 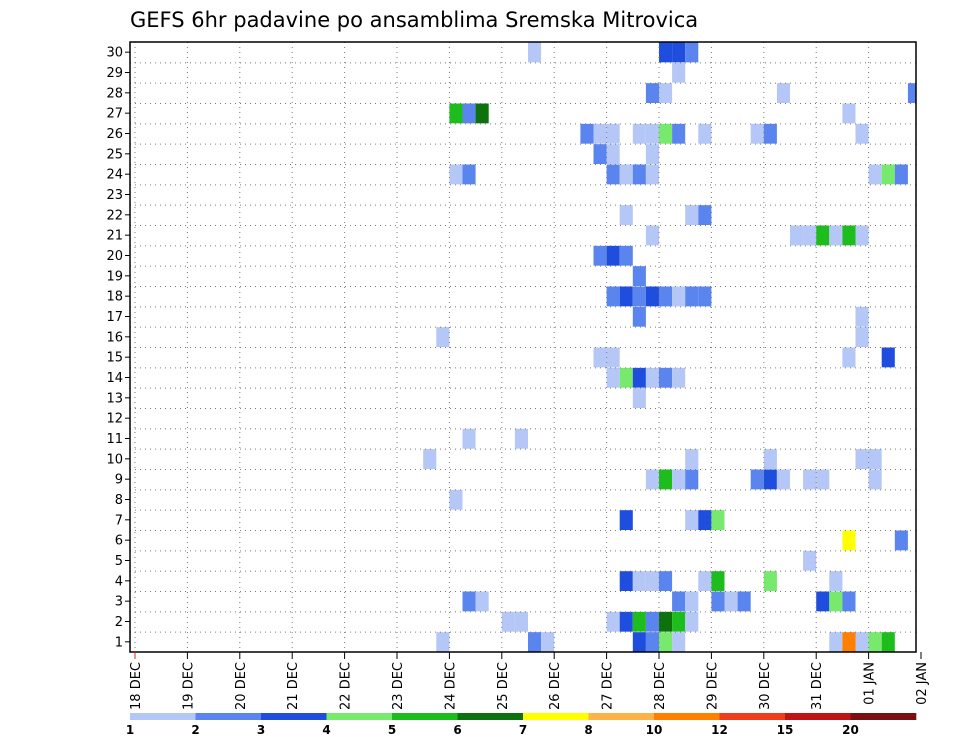 I want to click on x-tick-label: 22 DEC, so click(x=346, y=686).